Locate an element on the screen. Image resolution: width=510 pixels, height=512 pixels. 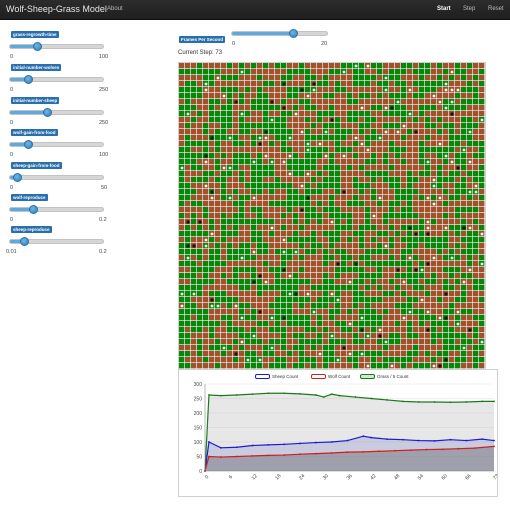
step-button: Step is located at coordinates (469, 9).